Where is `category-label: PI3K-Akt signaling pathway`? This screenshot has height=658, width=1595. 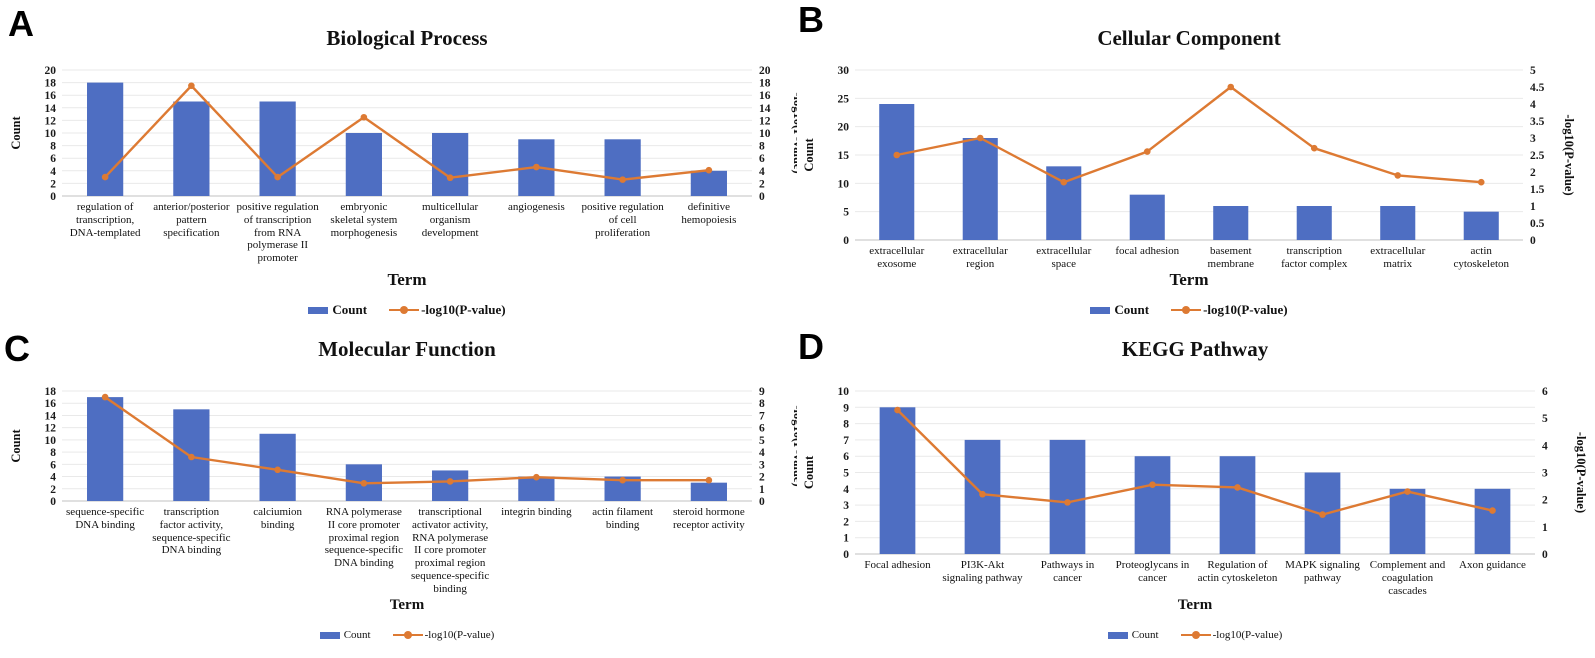
category-label: PI3K-Akt signaling pathway is located at coordinates (982, 571).